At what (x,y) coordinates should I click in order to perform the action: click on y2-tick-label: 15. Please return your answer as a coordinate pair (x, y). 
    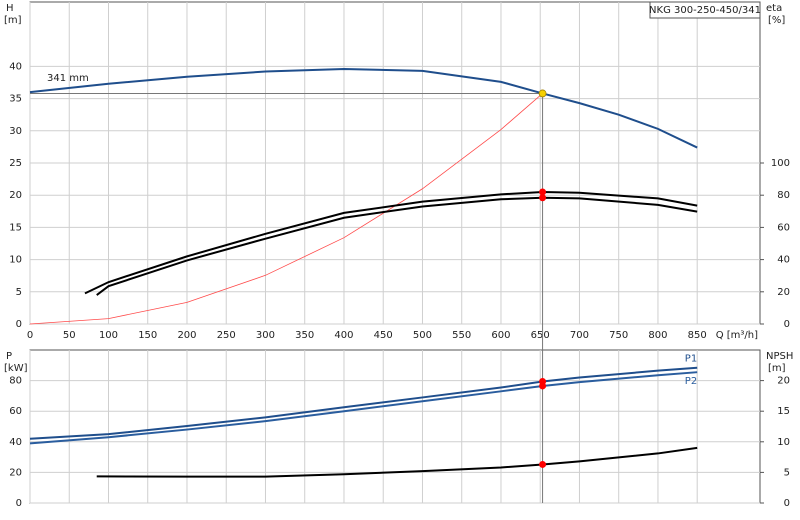
    Looking at the image, I should click on (783, 411).